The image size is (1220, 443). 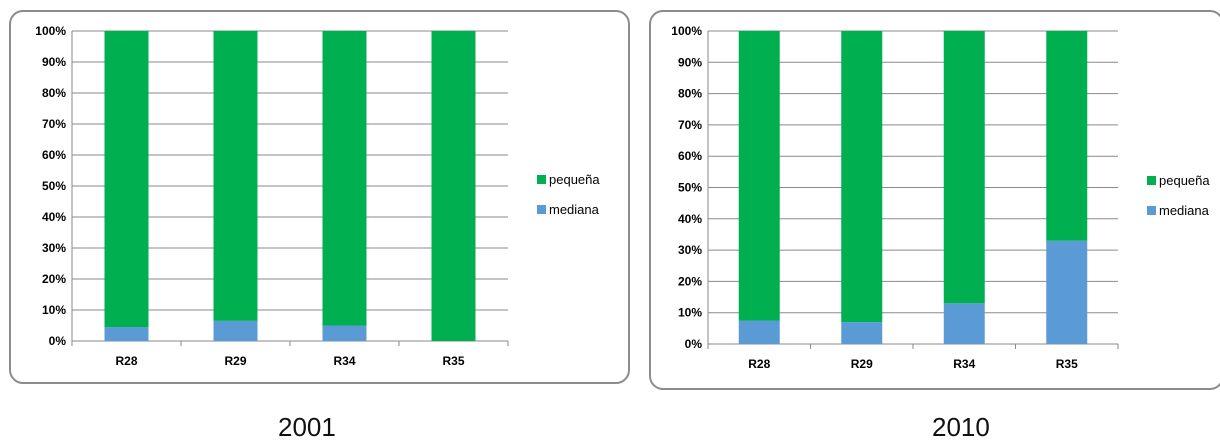 What do you see at coordinates (54, 93) in the screenshot?
I see `y-tick-label-2001-8: 80%` at bounding box center [54, 93].